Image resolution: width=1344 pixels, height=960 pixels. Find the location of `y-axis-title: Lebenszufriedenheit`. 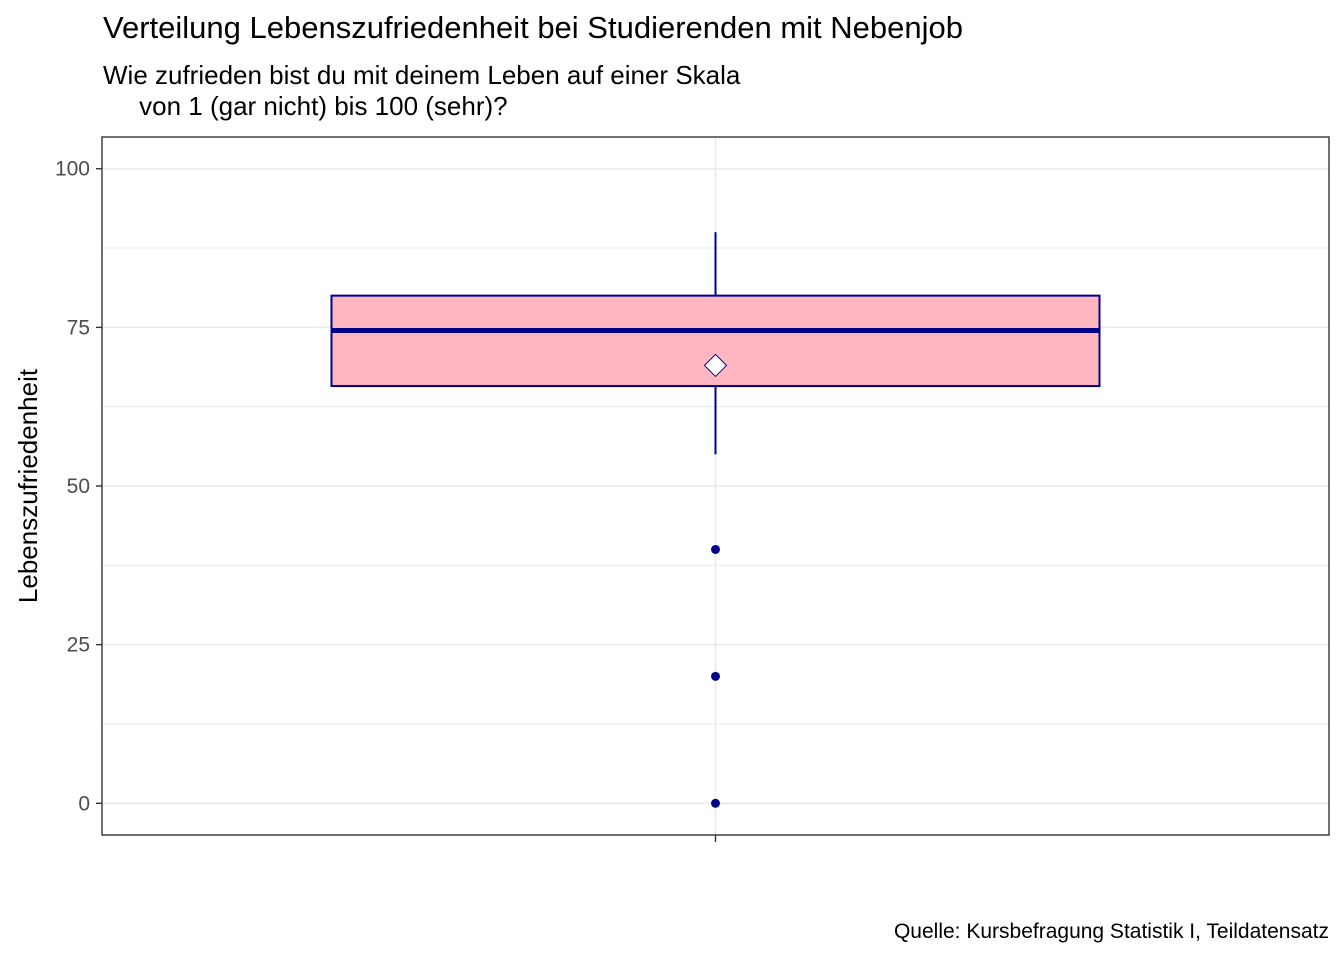

y-axis-title: Lebenszufriedenheit is located at coordinates (28, 485).